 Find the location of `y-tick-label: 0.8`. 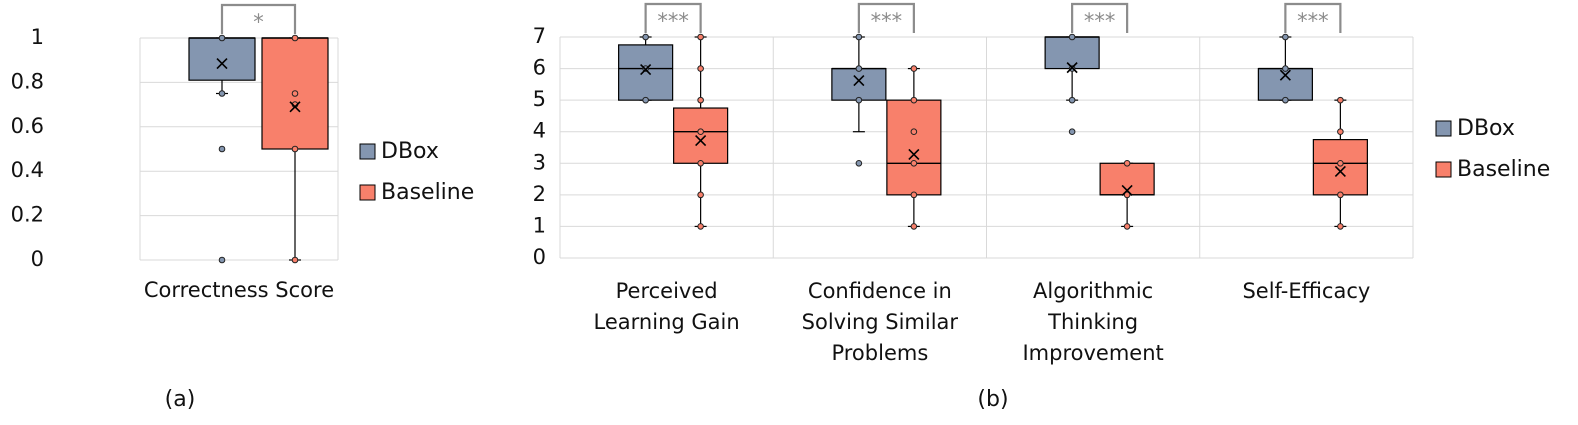

y-tick-label: 0.8 is located at coordinates (27, 81).